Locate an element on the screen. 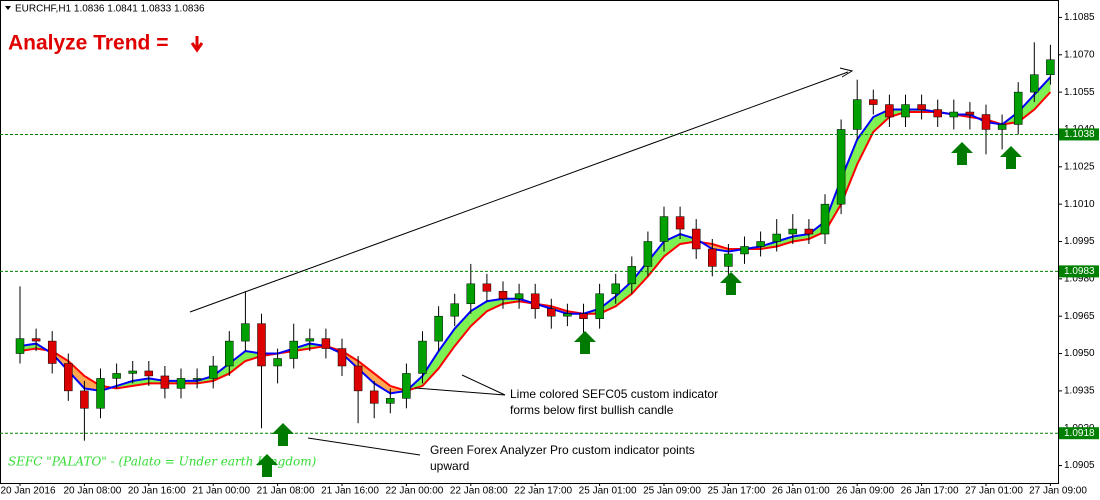  y-tick-label: 1.0995 is located at coordinates (1079, 241).